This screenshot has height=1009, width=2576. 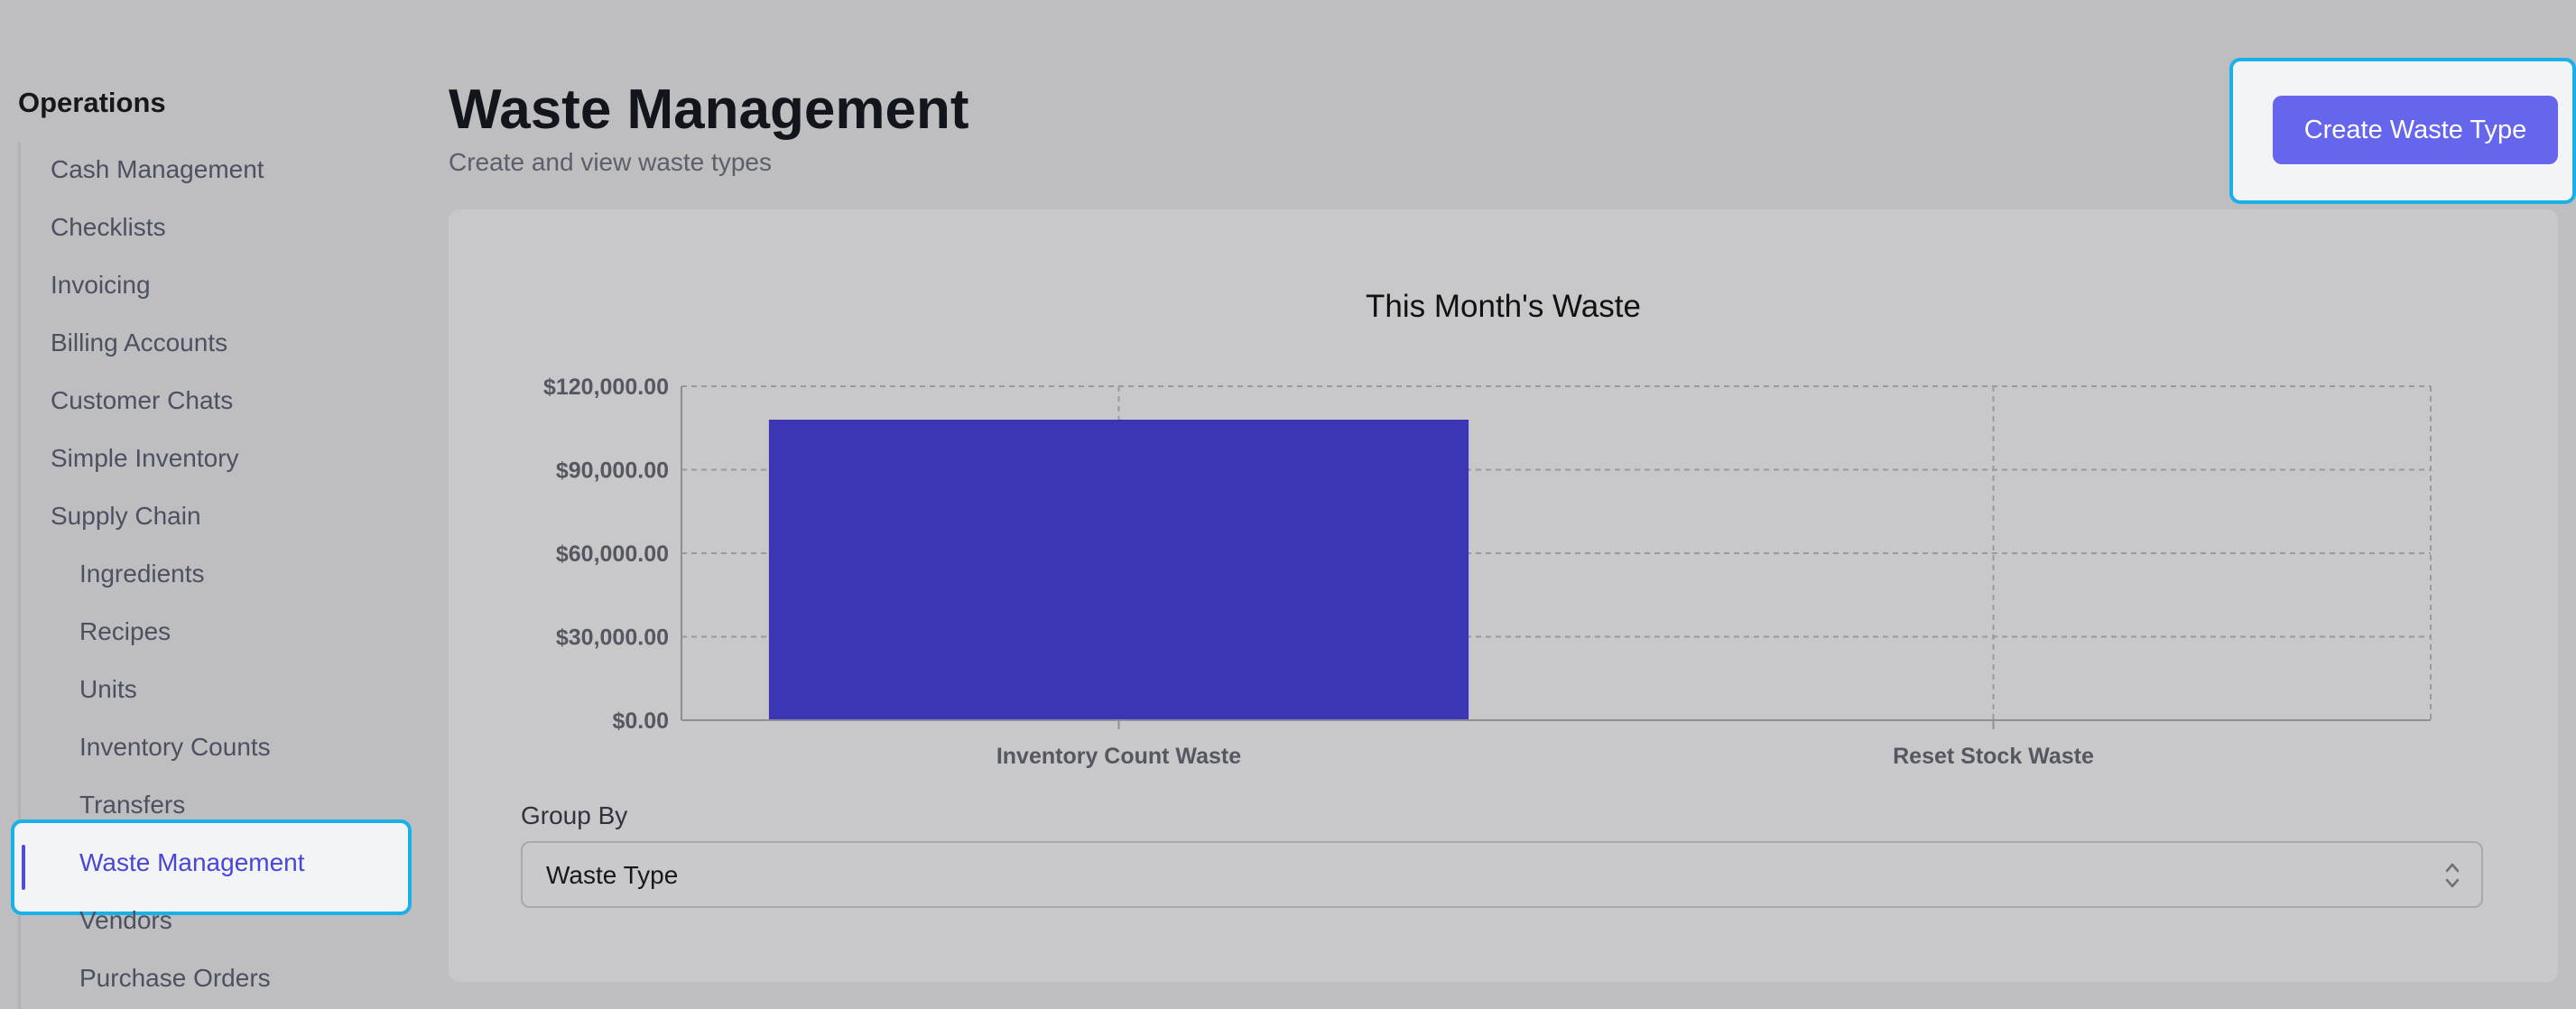 I want to click on x-tick-label: Inventory Count Waste, so click(x=1119, y=756).